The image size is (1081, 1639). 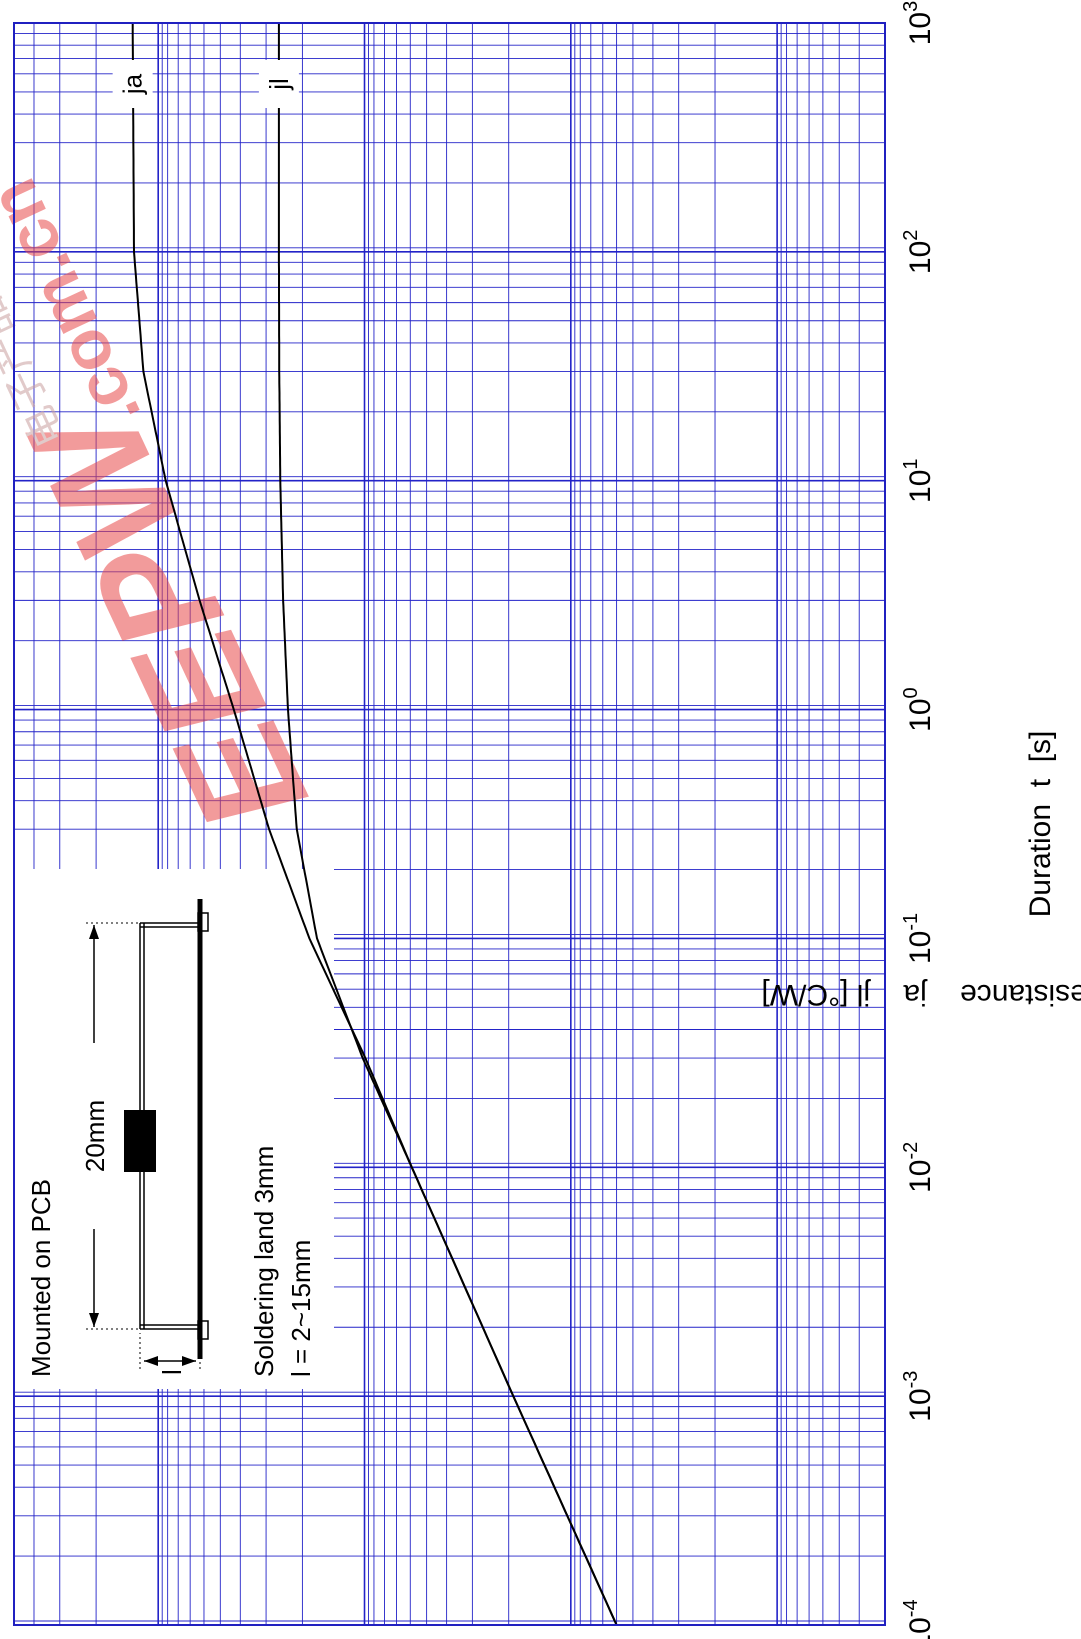 I want to click on inset-l-marker: l, so click(x=172, y=1372).